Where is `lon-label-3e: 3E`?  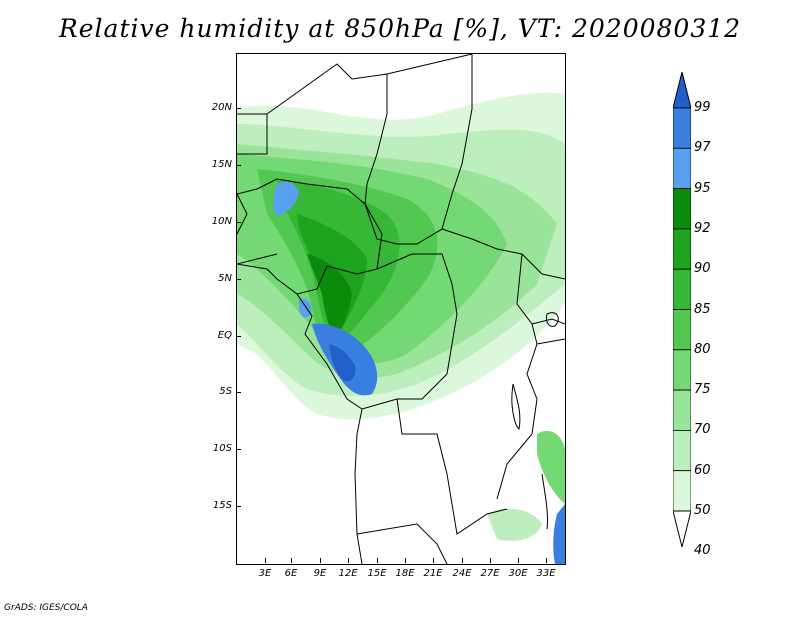
lon-label-3e: 3E is located at coordinates (265, 573).